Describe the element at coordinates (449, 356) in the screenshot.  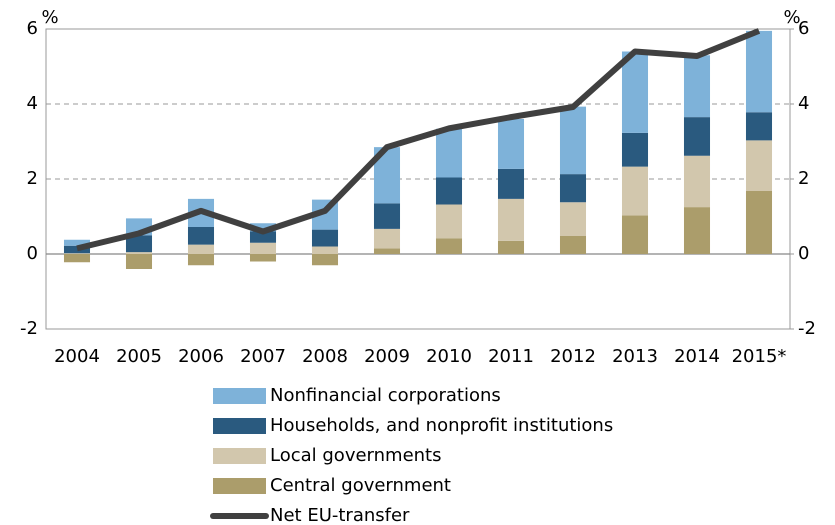
I see `x-tick-label: 2010` at that location.